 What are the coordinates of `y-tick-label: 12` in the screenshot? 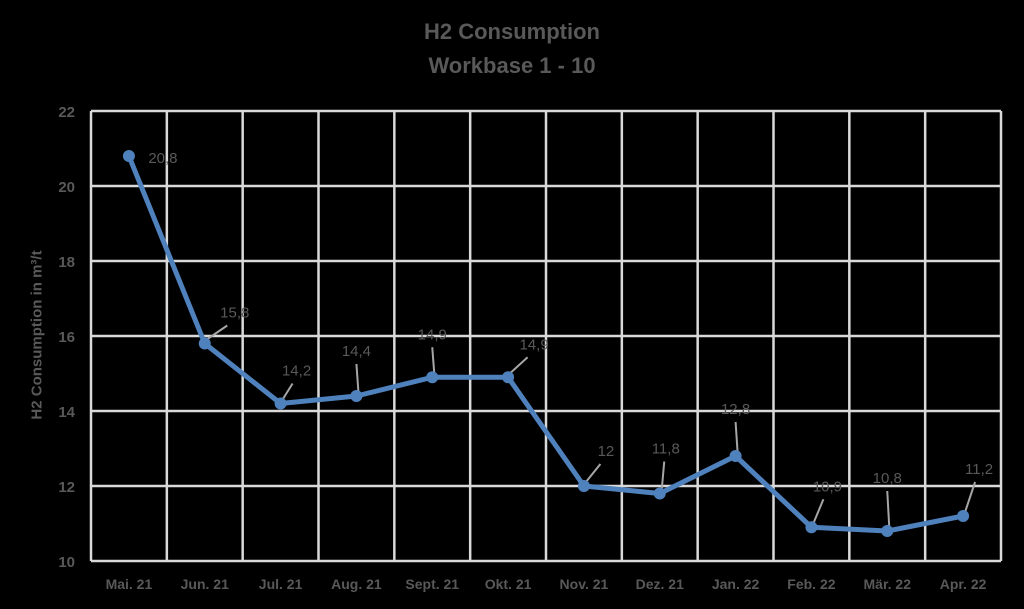 It's located at (66, 487).